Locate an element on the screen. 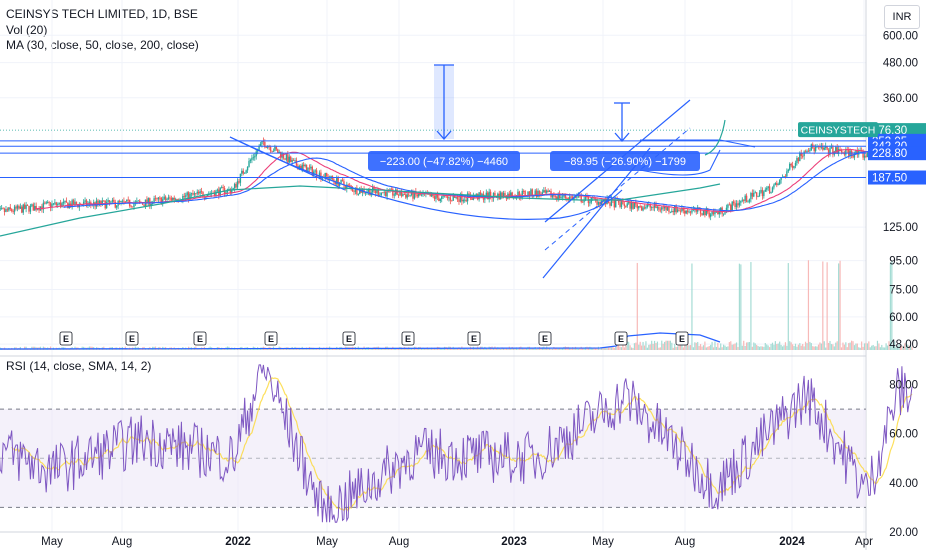 The width and height of the screenshot is (932, 550). time-tick-label: Apr is located at coordinates (864, 542).